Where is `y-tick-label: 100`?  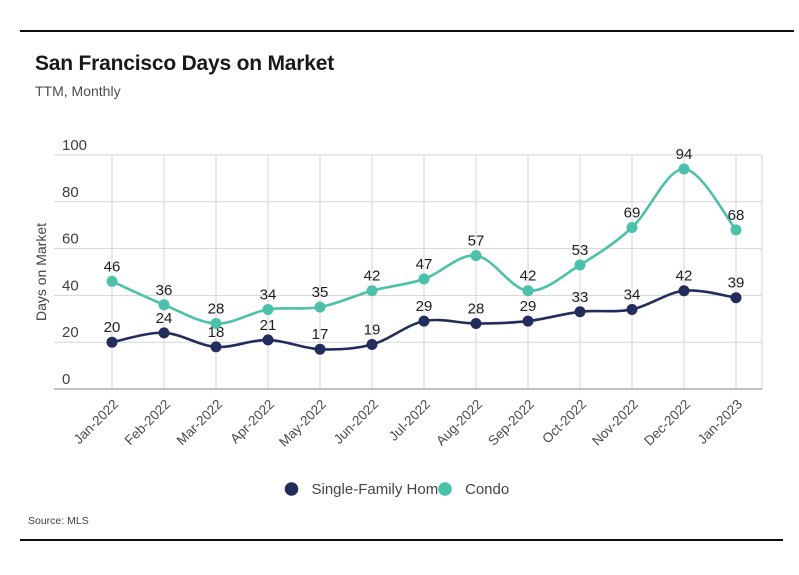 y-tick-label: 100 is located at coordinates (74, 145).